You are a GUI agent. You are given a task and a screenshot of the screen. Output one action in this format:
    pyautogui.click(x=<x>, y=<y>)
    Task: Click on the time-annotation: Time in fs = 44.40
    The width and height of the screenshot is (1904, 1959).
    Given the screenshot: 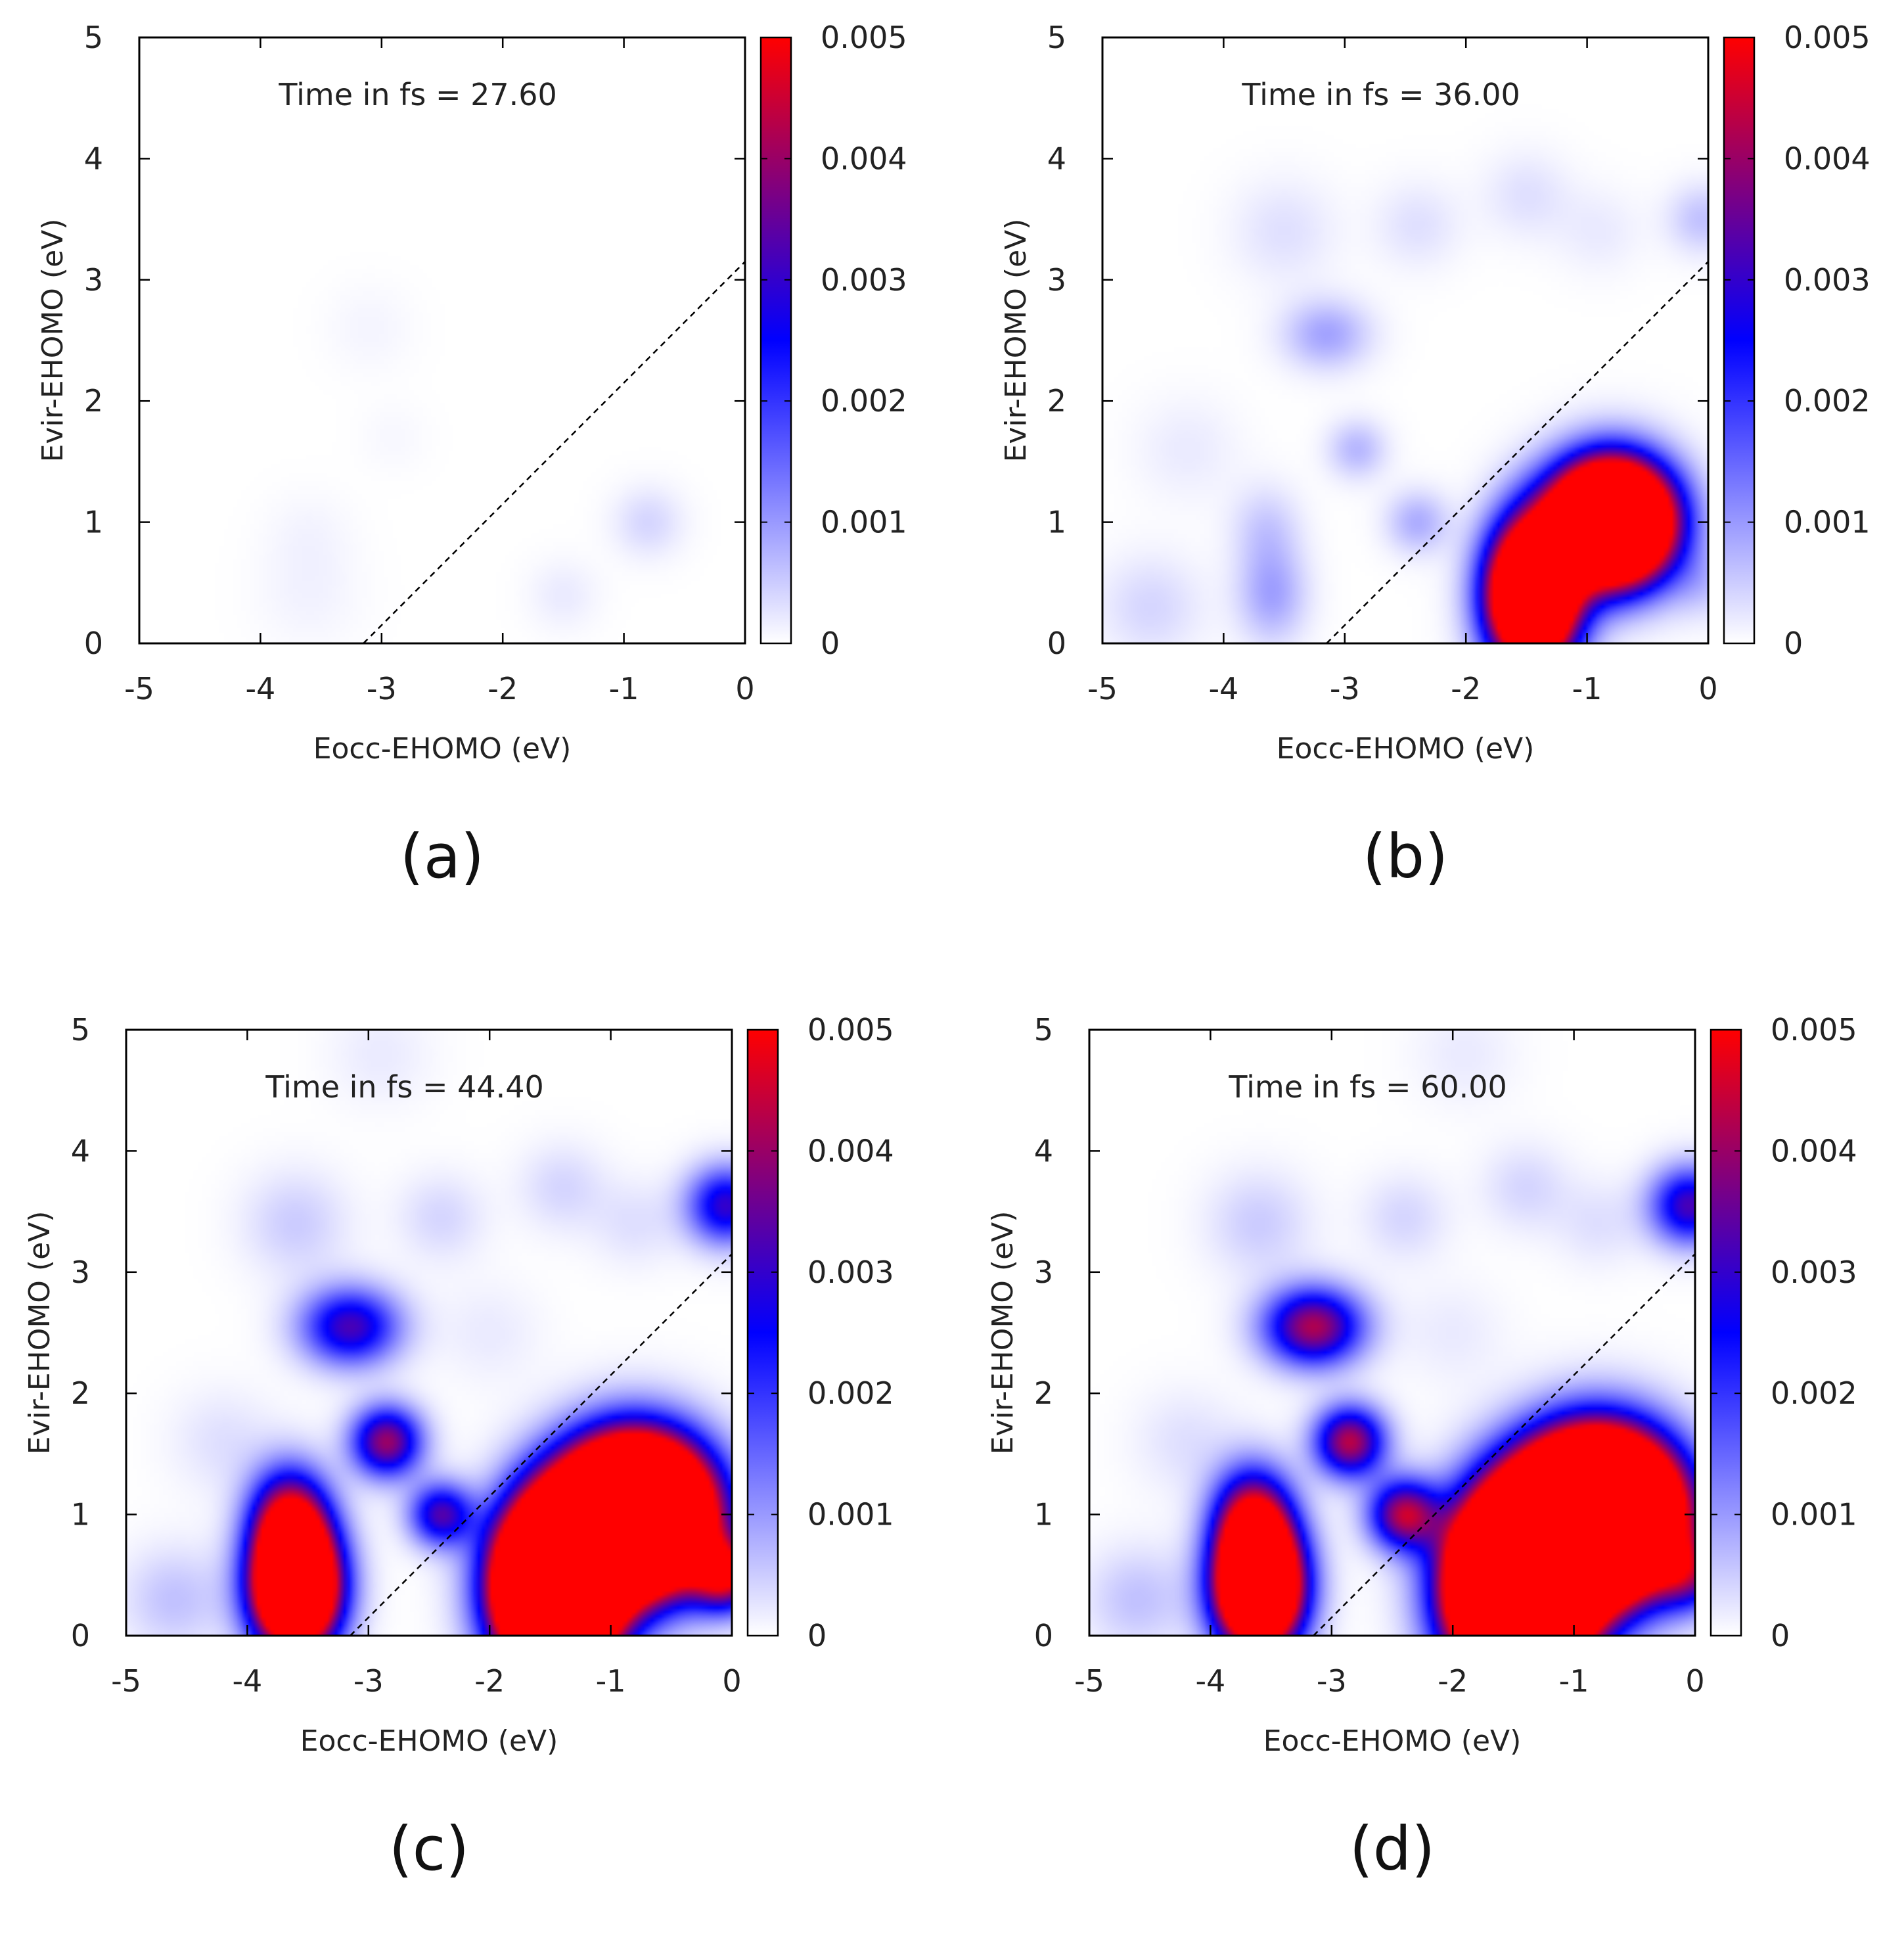 What is the action you would take?
    pyautogui.click(x=404, y=1087)
    